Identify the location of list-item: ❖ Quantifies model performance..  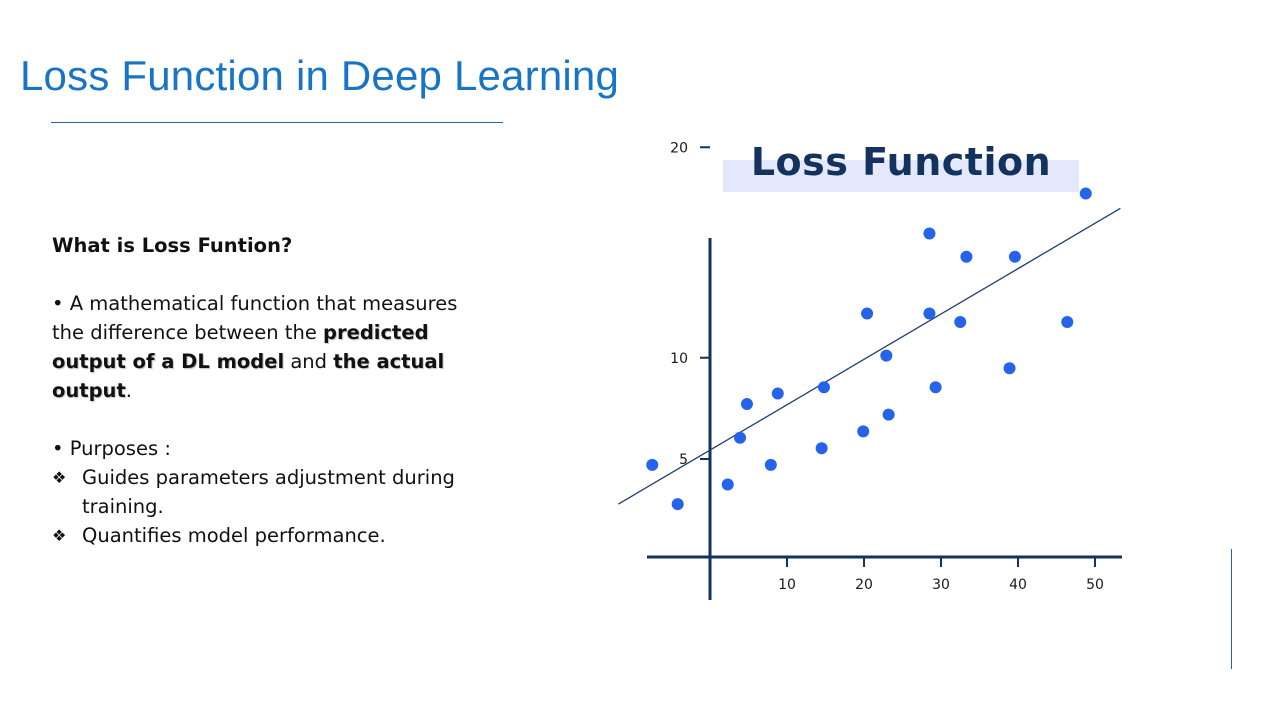
(267, 535).